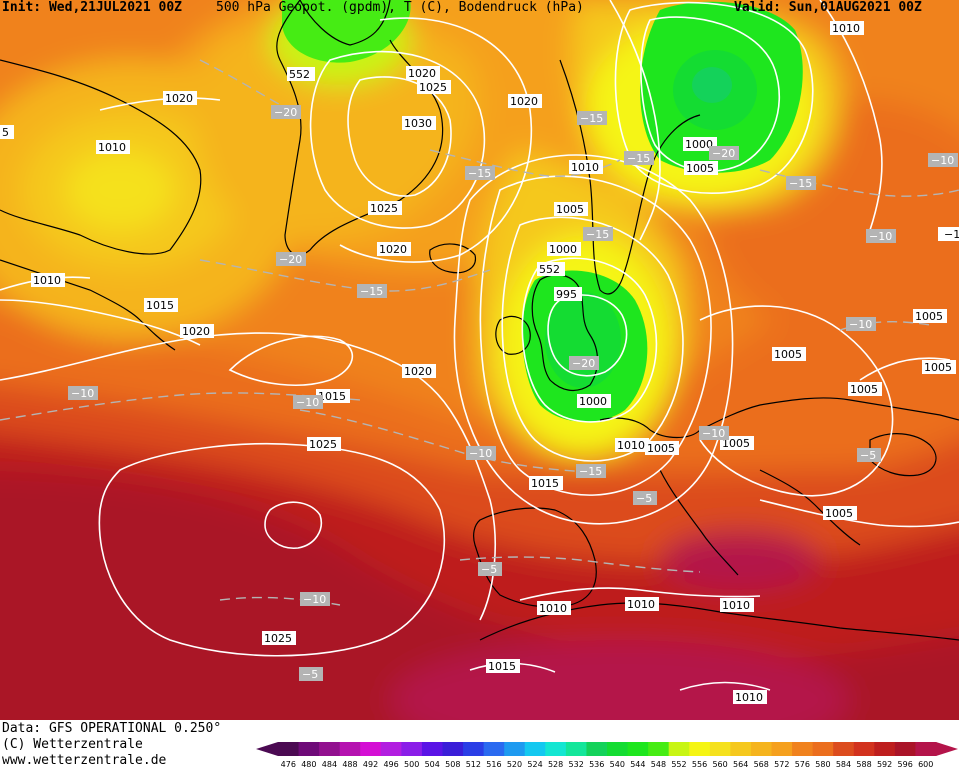 The image size is (959, 770). Describe the element at coordinates (72, 744) in the screenshot. I see `copyright: (C) Wetterzentrale` at that location.